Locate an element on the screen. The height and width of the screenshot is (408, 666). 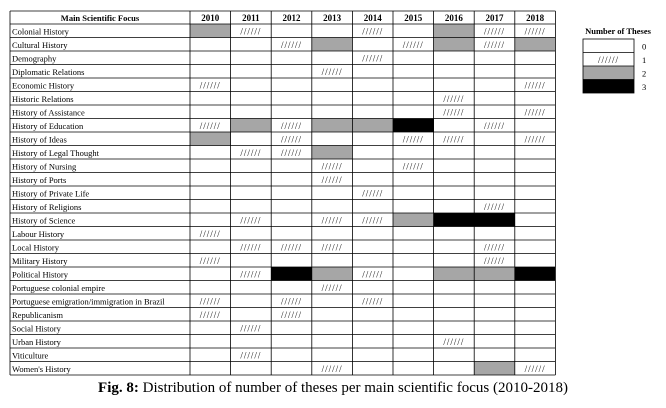
cell-4-2010-hatch: ////// is located at coordinates (210, 85).